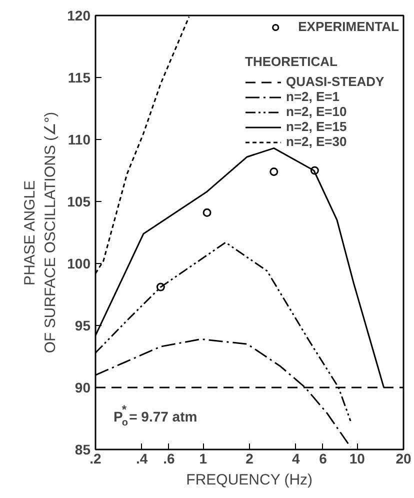 Image resolution: width=414 pixels, height=498 pixels. What do you see at coordinates (142, 458) in the screenshot?
I see `x-tick-label: .4` at bounding box center [142, 458].